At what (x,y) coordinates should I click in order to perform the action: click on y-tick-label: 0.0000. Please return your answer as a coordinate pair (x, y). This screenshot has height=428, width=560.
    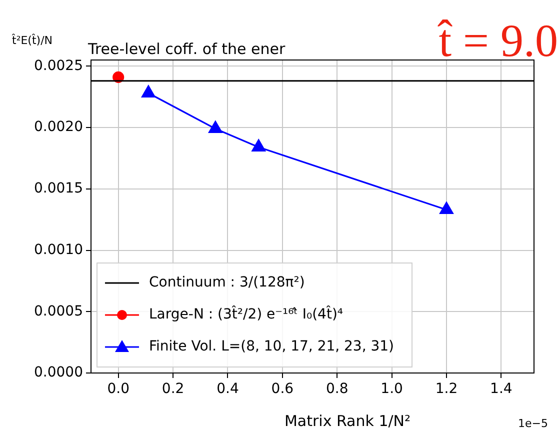
    Looking at the image, I should click on (58, 372).